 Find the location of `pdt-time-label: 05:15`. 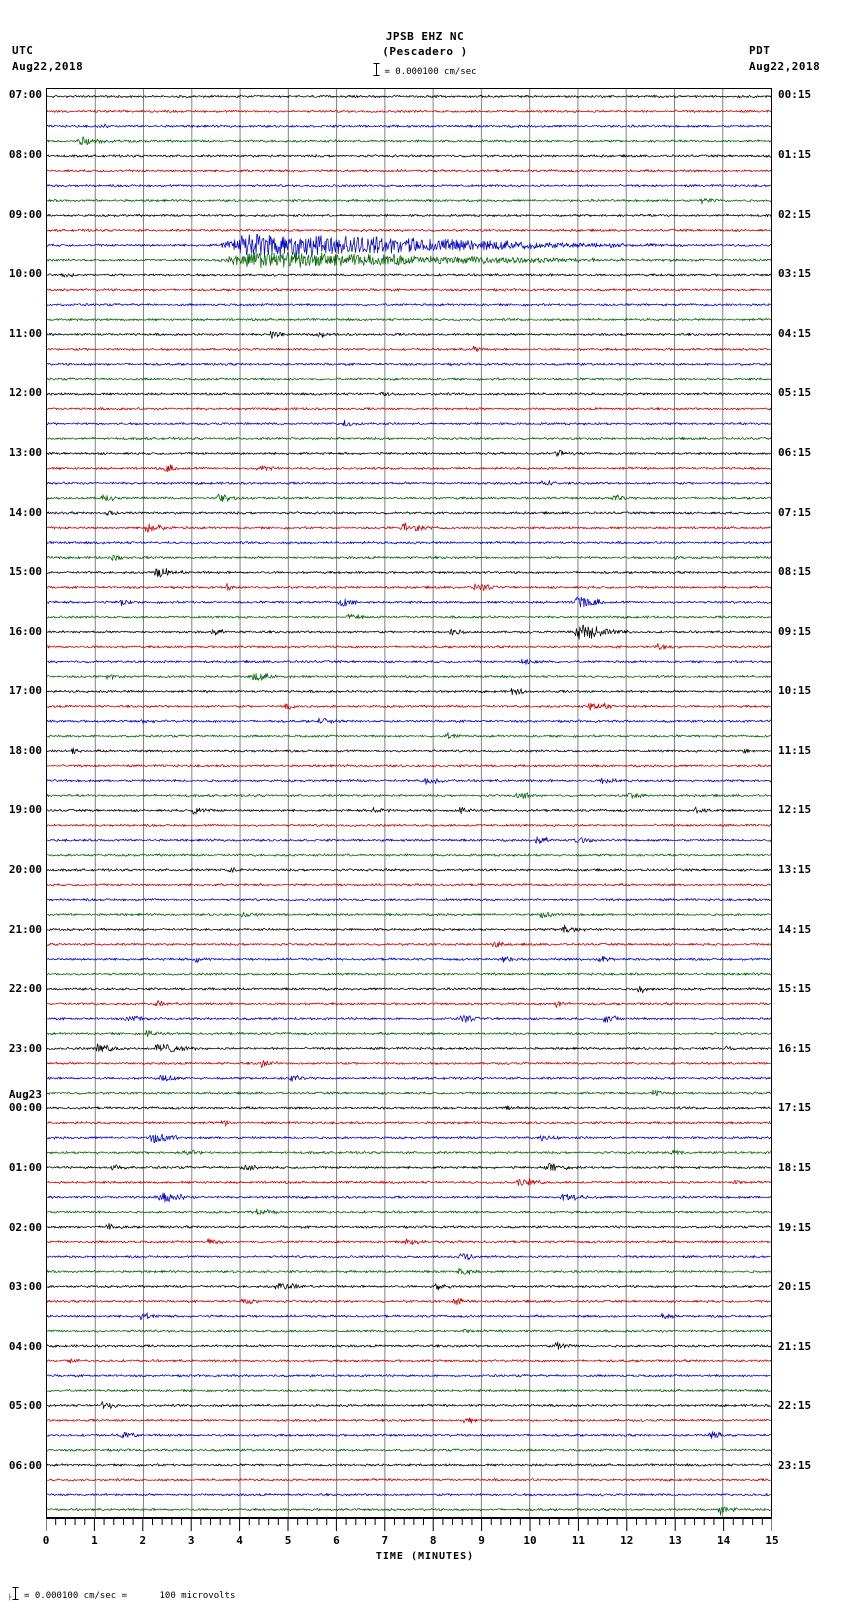

pdt-time-label: 05:15 is located at coordinates (795, 393).